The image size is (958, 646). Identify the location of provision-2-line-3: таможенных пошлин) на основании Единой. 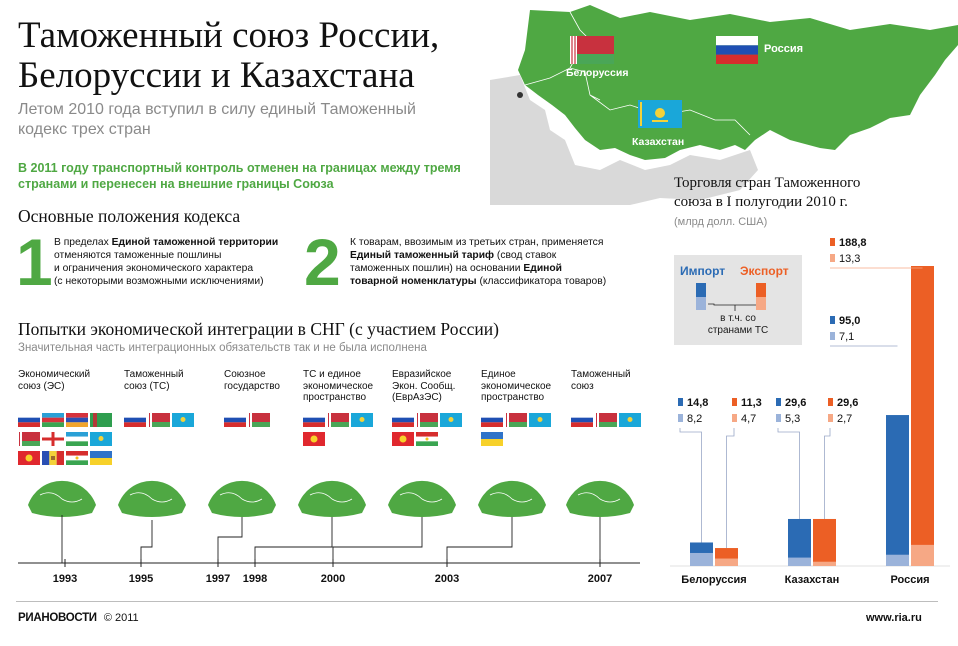
(456, 268).